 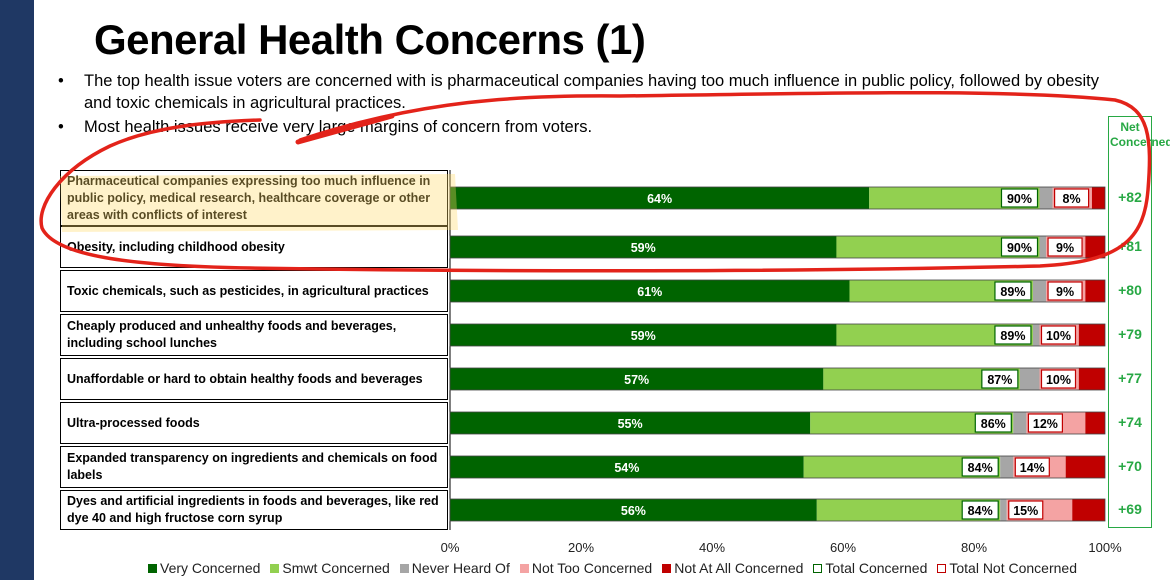 I want to click on total-not-concerned-value: 8%, so click(x=1072, y=199).